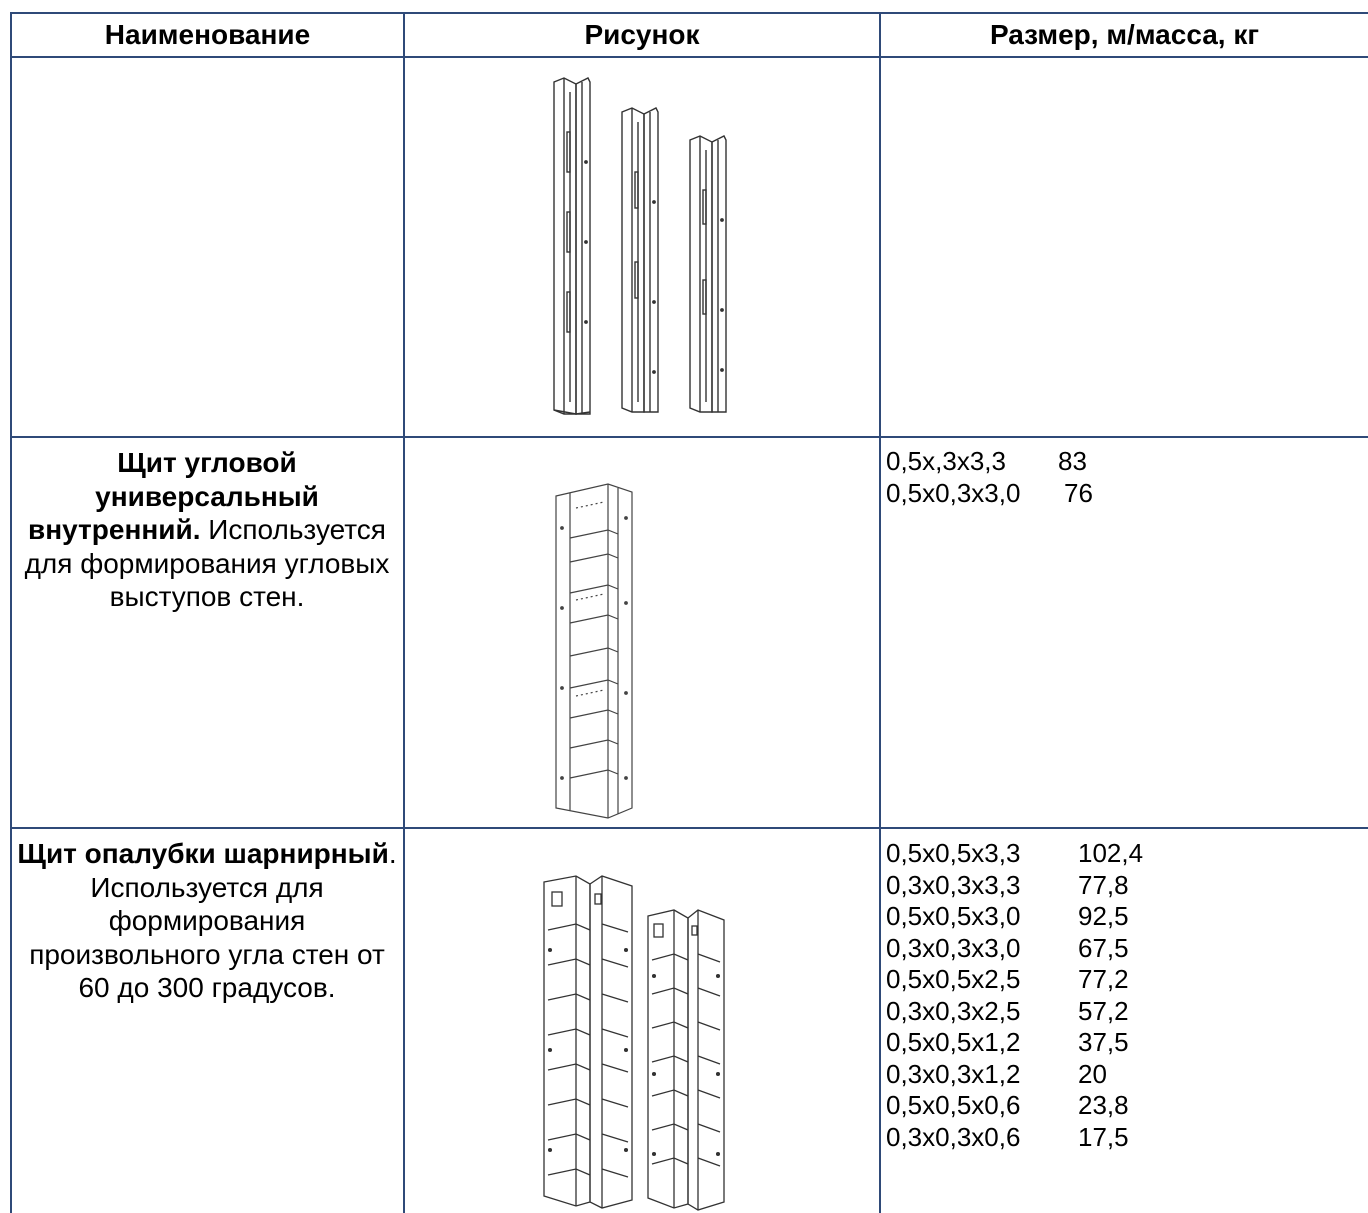 Image resolution: width=1368 pixels, height=1213 pixels. What do you see at coordinates (880, 612) in the screenshot?
I see `table-border-col2` at bounding box center [880, 612].